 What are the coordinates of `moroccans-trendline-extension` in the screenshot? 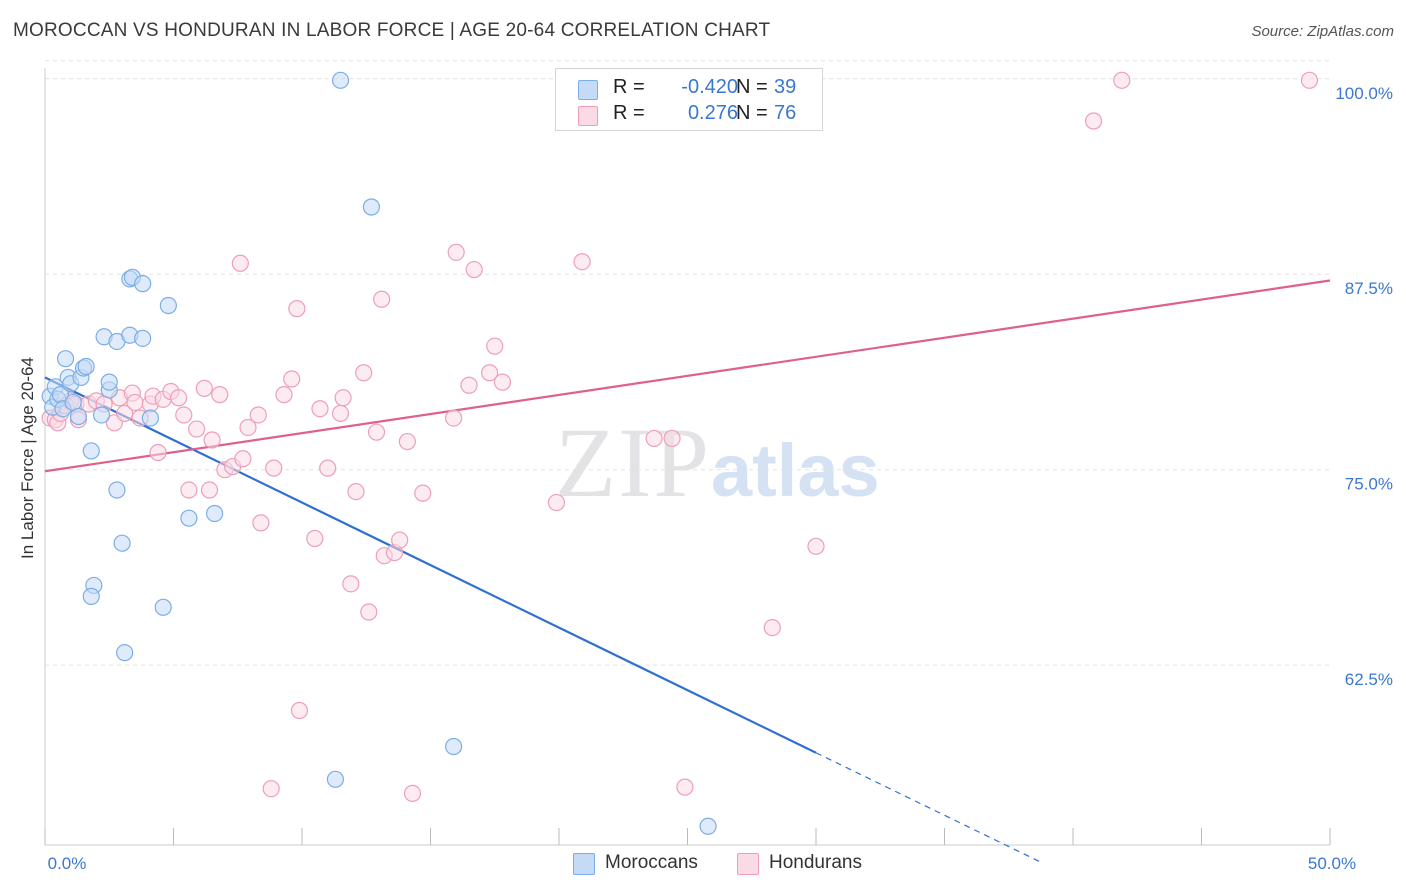 It's located at (927, 807).